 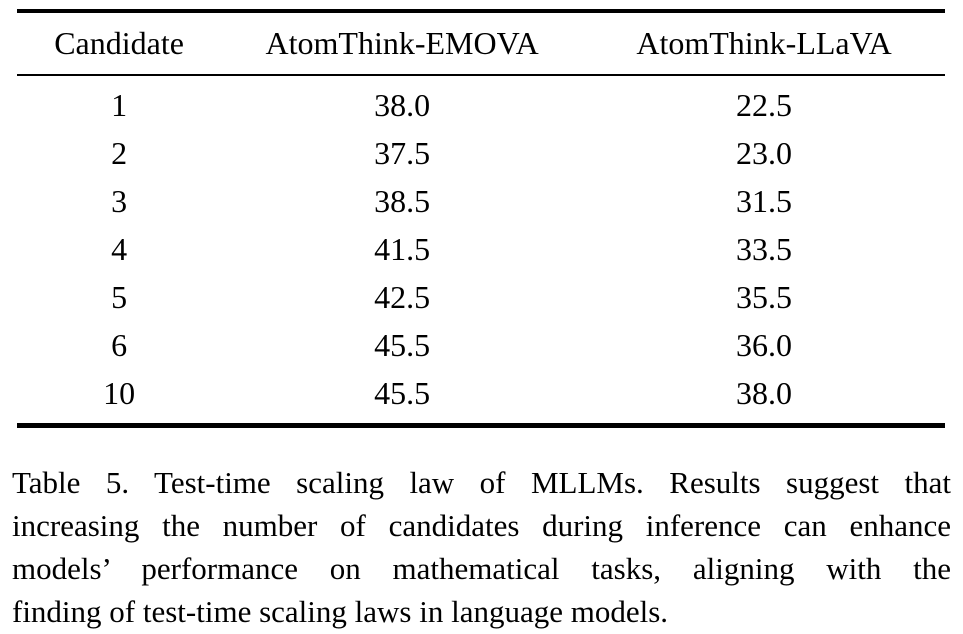 I want to click on cell-emova: 38.5, so click(x=402, y=201).